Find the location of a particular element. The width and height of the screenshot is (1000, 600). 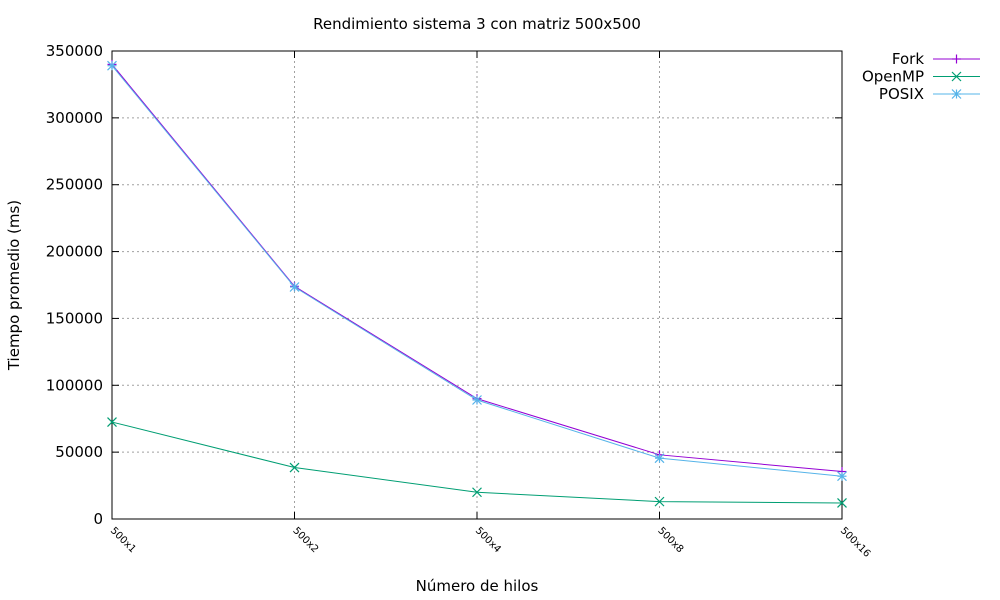

legend-label: Fork is located at coordinates (908, 59).